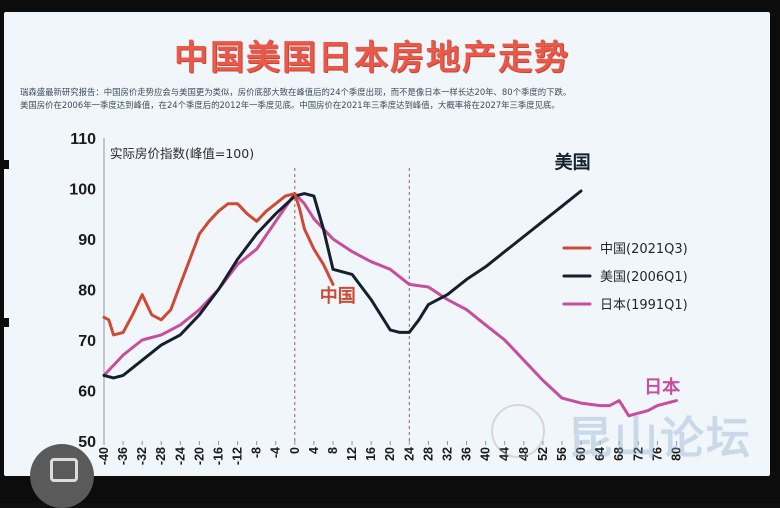 Image resolution: width=780 pixels, height=508 pixels. Describe the element at coordinates (486, 454) in the screenshot. I see `x-tick-label: 40` at that location.